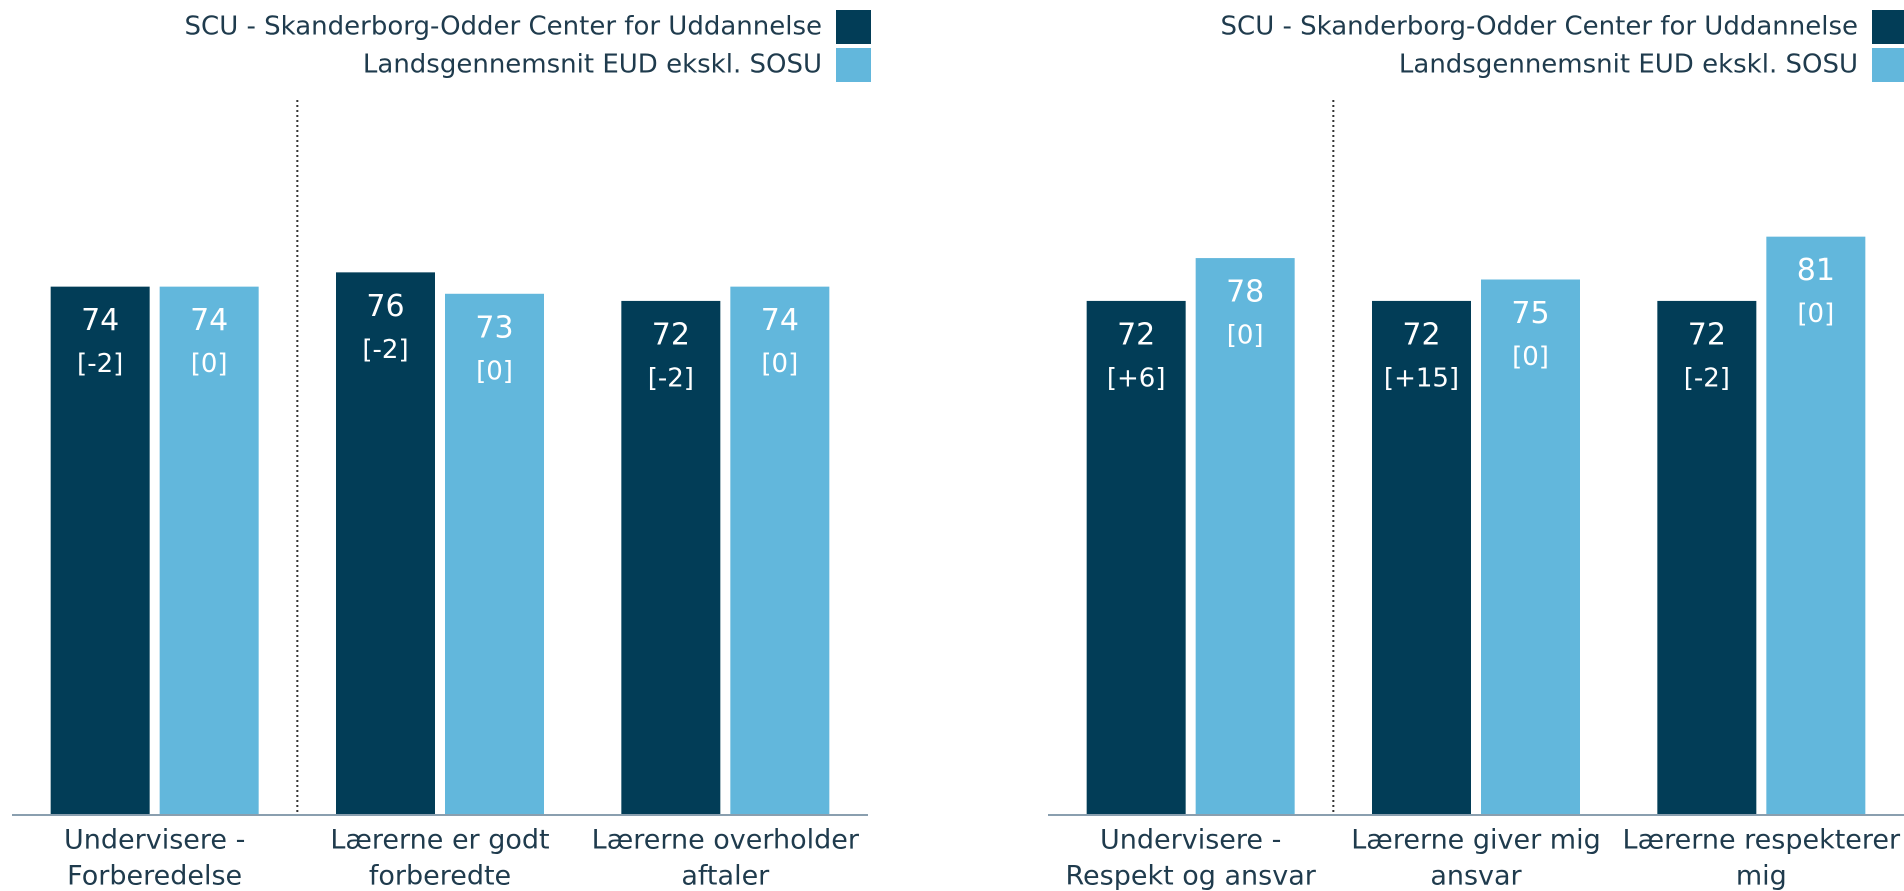 Image resolution: width=1904 pixels, height=891 pixels. Describe the element at coordinates (440, 876) in the screenshot. I see `x-tick-label: forberedte` at that location.